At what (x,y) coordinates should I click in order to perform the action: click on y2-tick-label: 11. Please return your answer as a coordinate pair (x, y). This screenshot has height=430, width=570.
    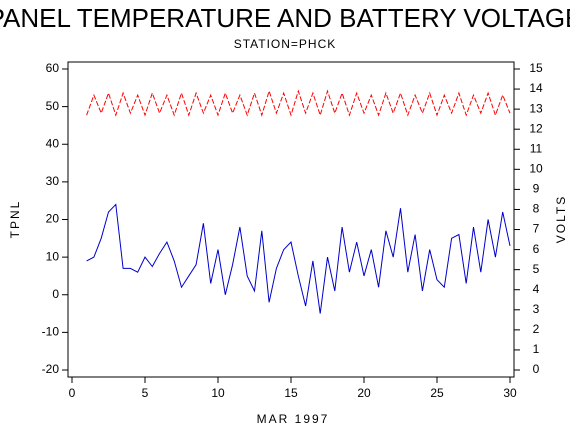
    Looking at the image, I should click on (536, 148).